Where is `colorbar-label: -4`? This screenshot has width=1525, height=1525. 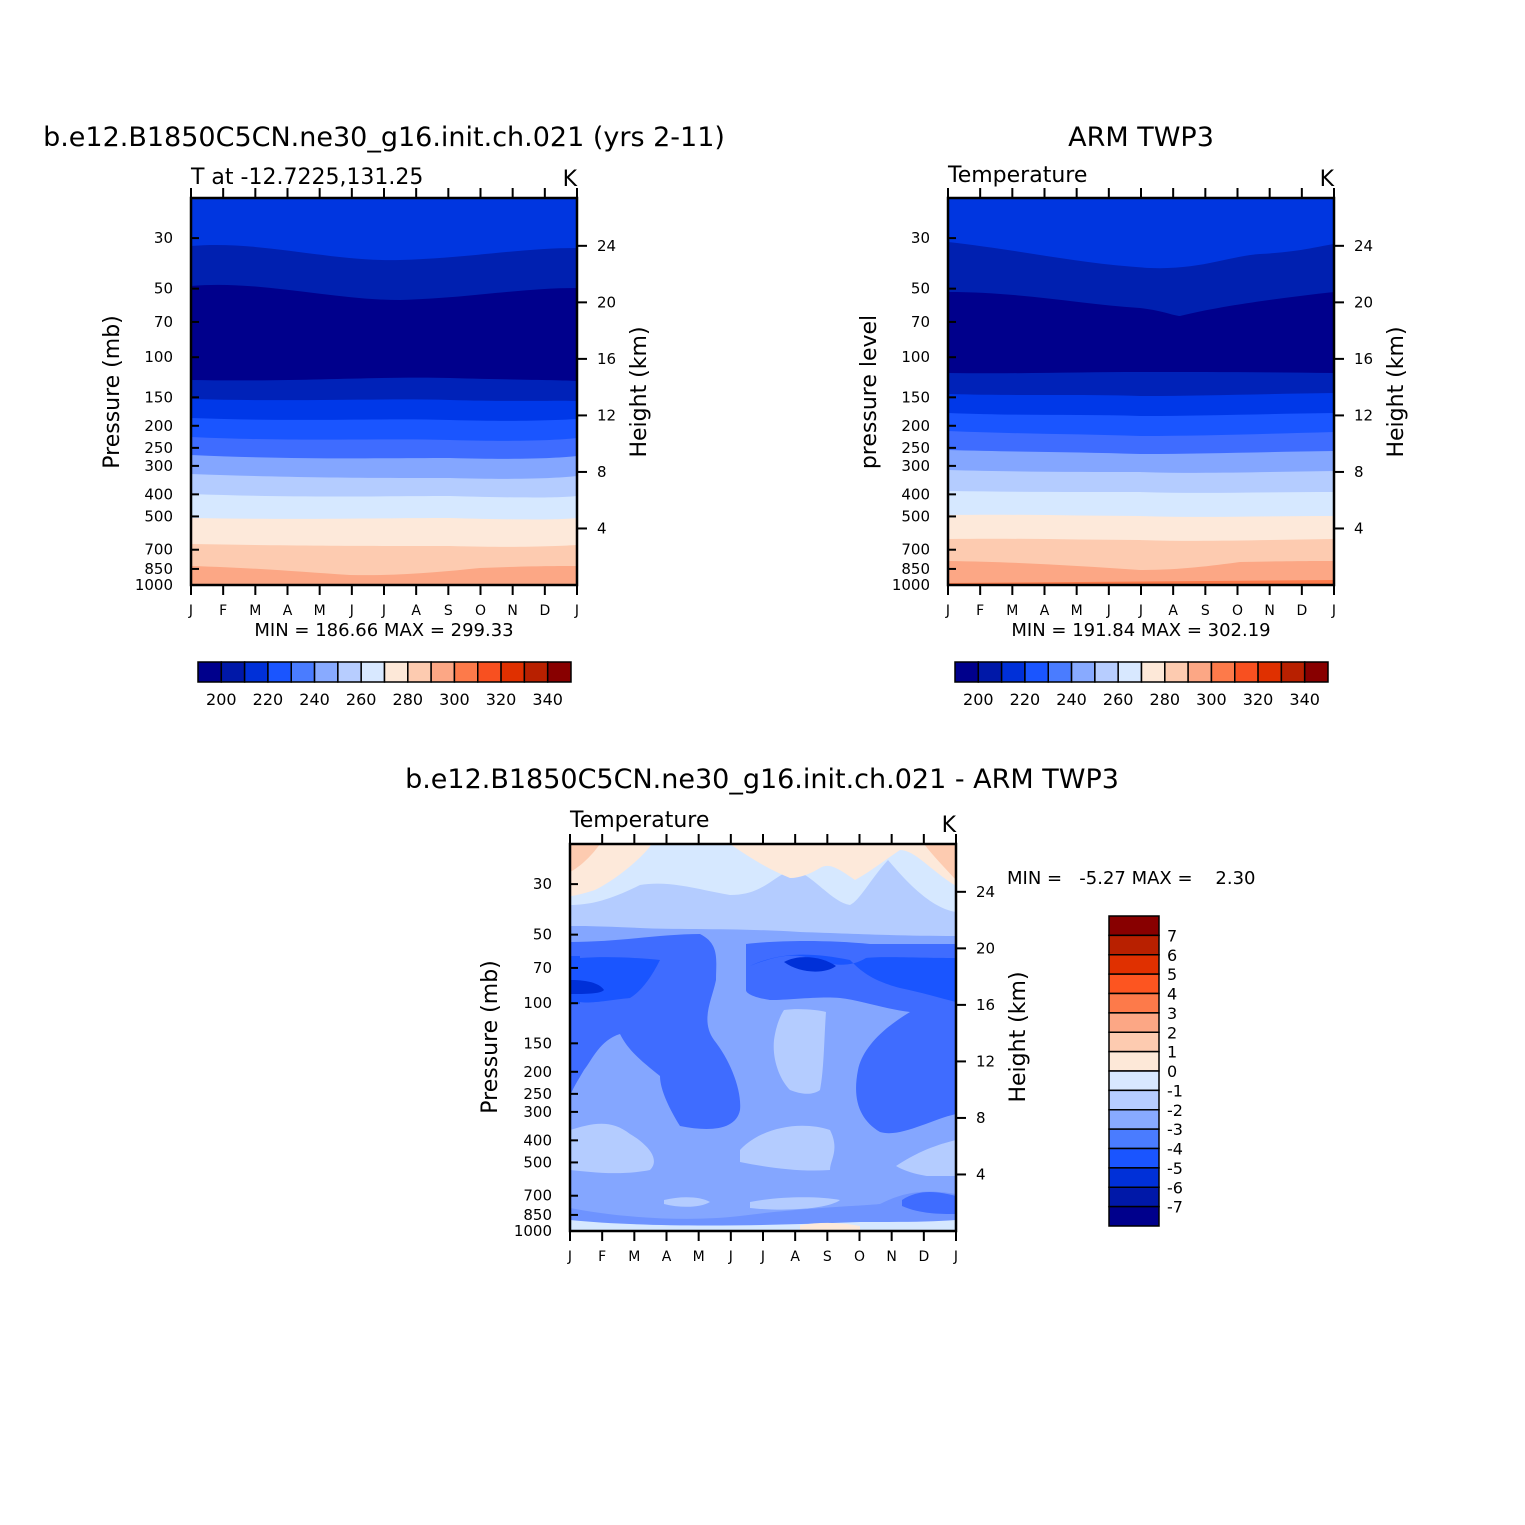
colorbar-label: -4 is located at coordinates (1175, 1149).